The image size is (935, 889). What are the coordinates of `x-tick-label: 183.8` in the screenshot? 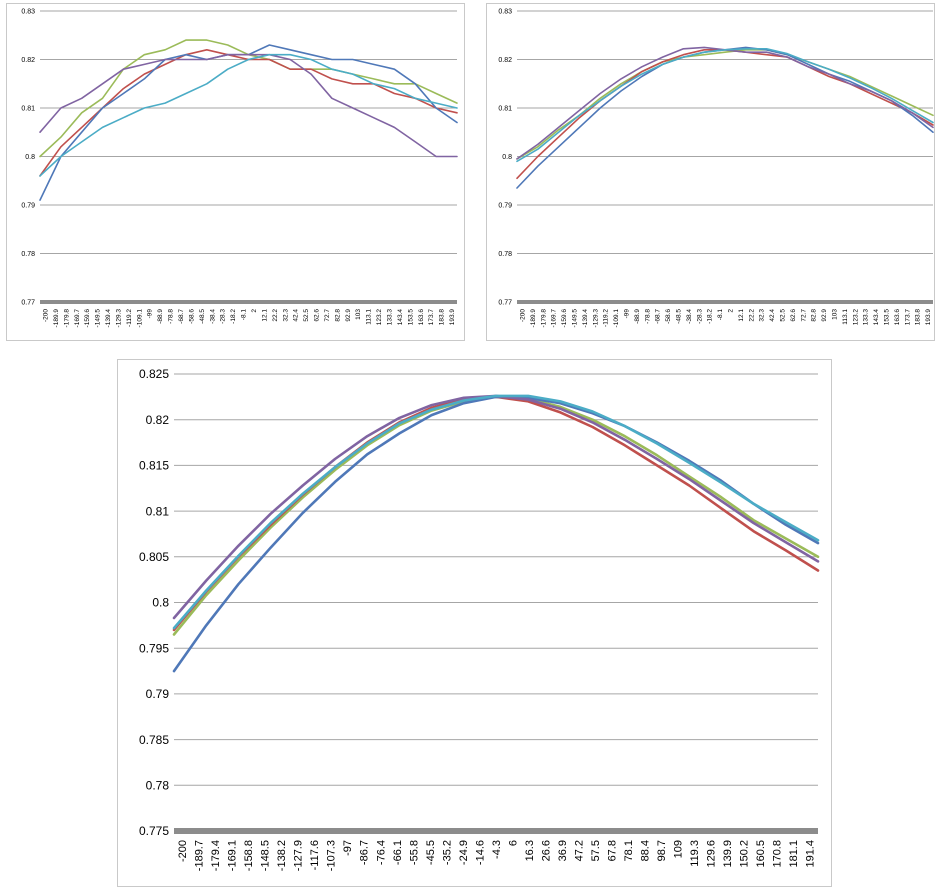 It's located at (918, 317).